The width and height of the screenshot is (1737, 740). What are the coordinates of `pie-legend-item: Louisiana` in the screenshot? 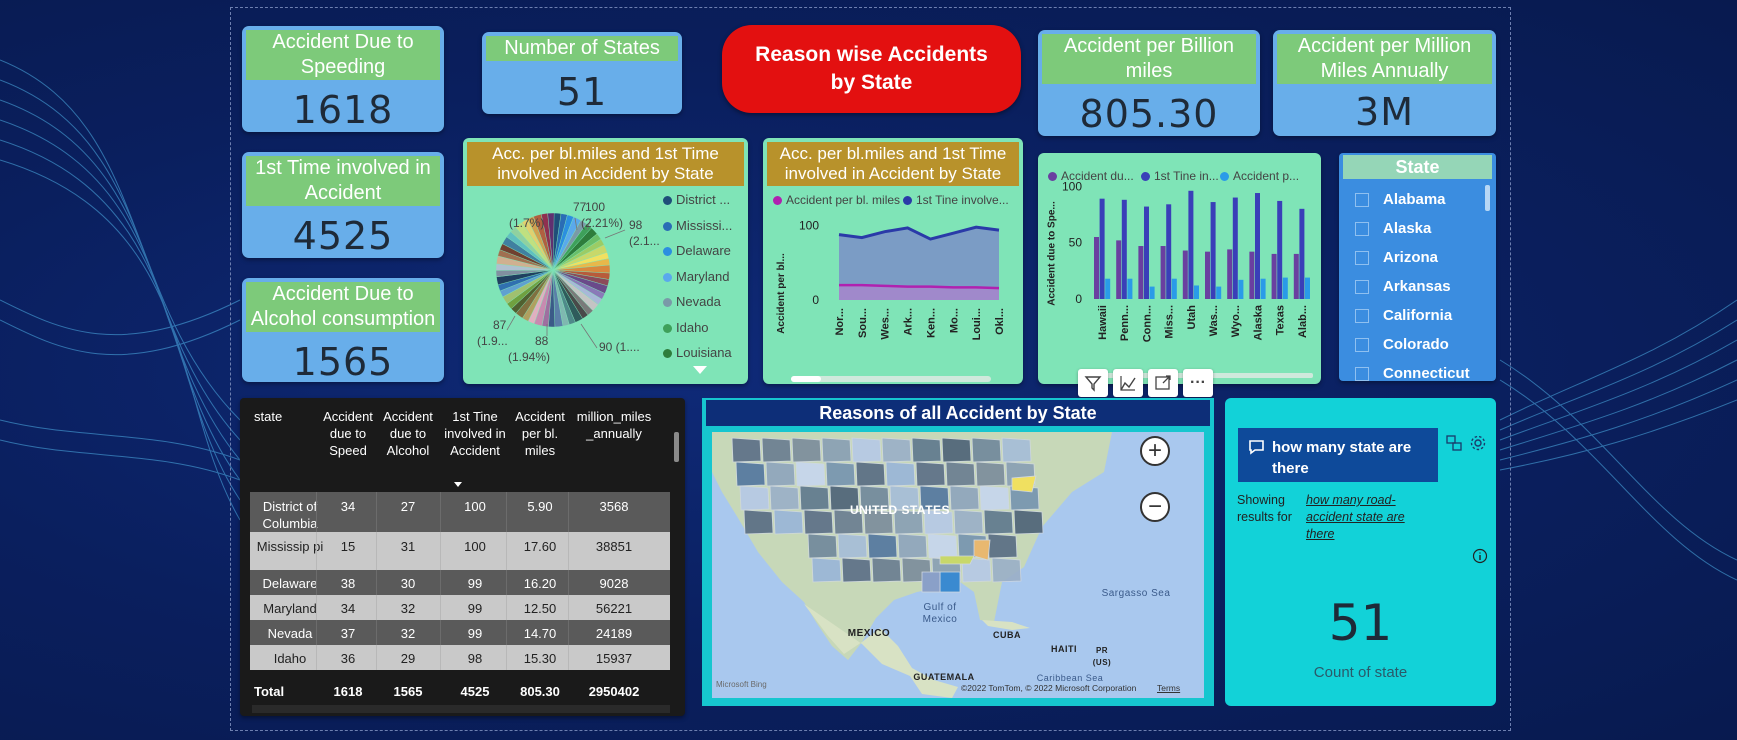 It's located at (697, 352).